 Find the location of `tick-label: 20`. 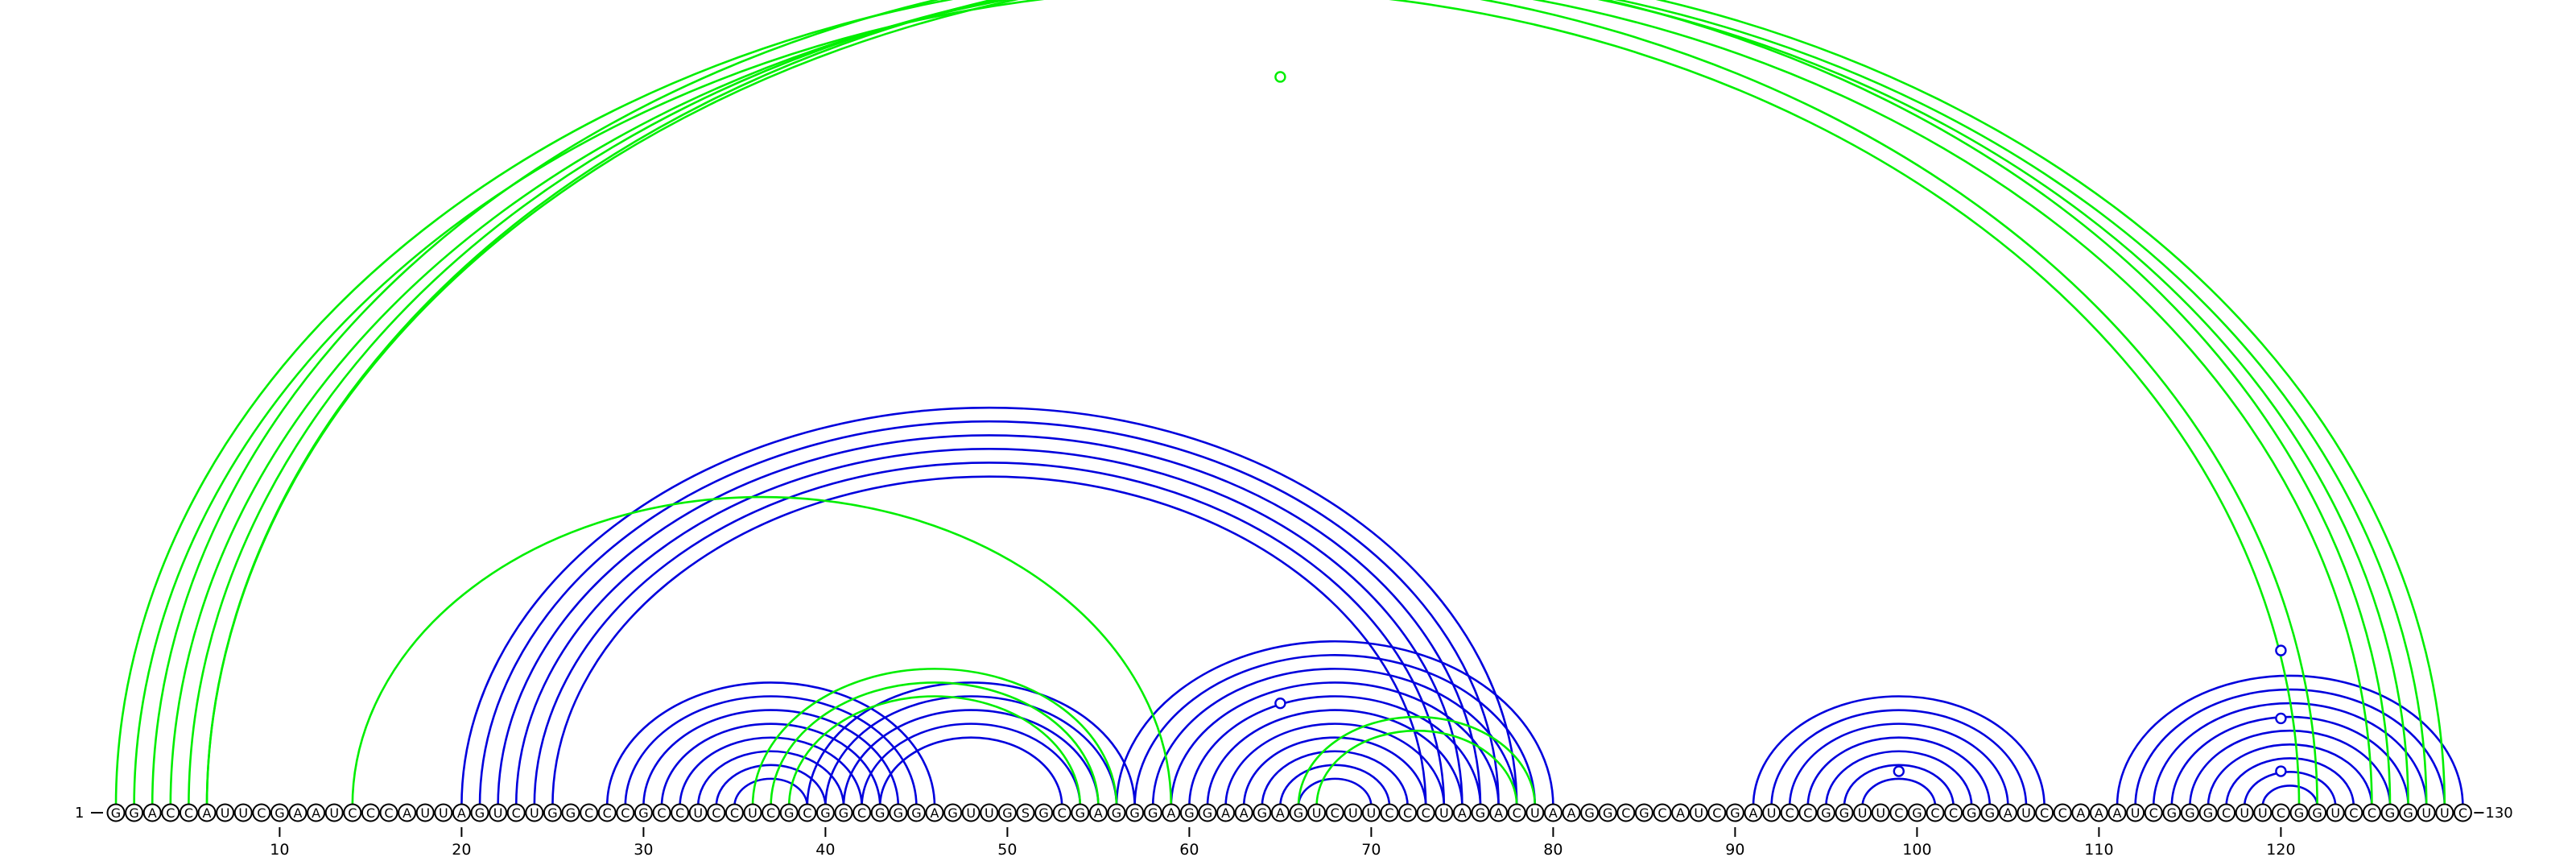

tick-label: 20 is located at coordinates (462, 849).